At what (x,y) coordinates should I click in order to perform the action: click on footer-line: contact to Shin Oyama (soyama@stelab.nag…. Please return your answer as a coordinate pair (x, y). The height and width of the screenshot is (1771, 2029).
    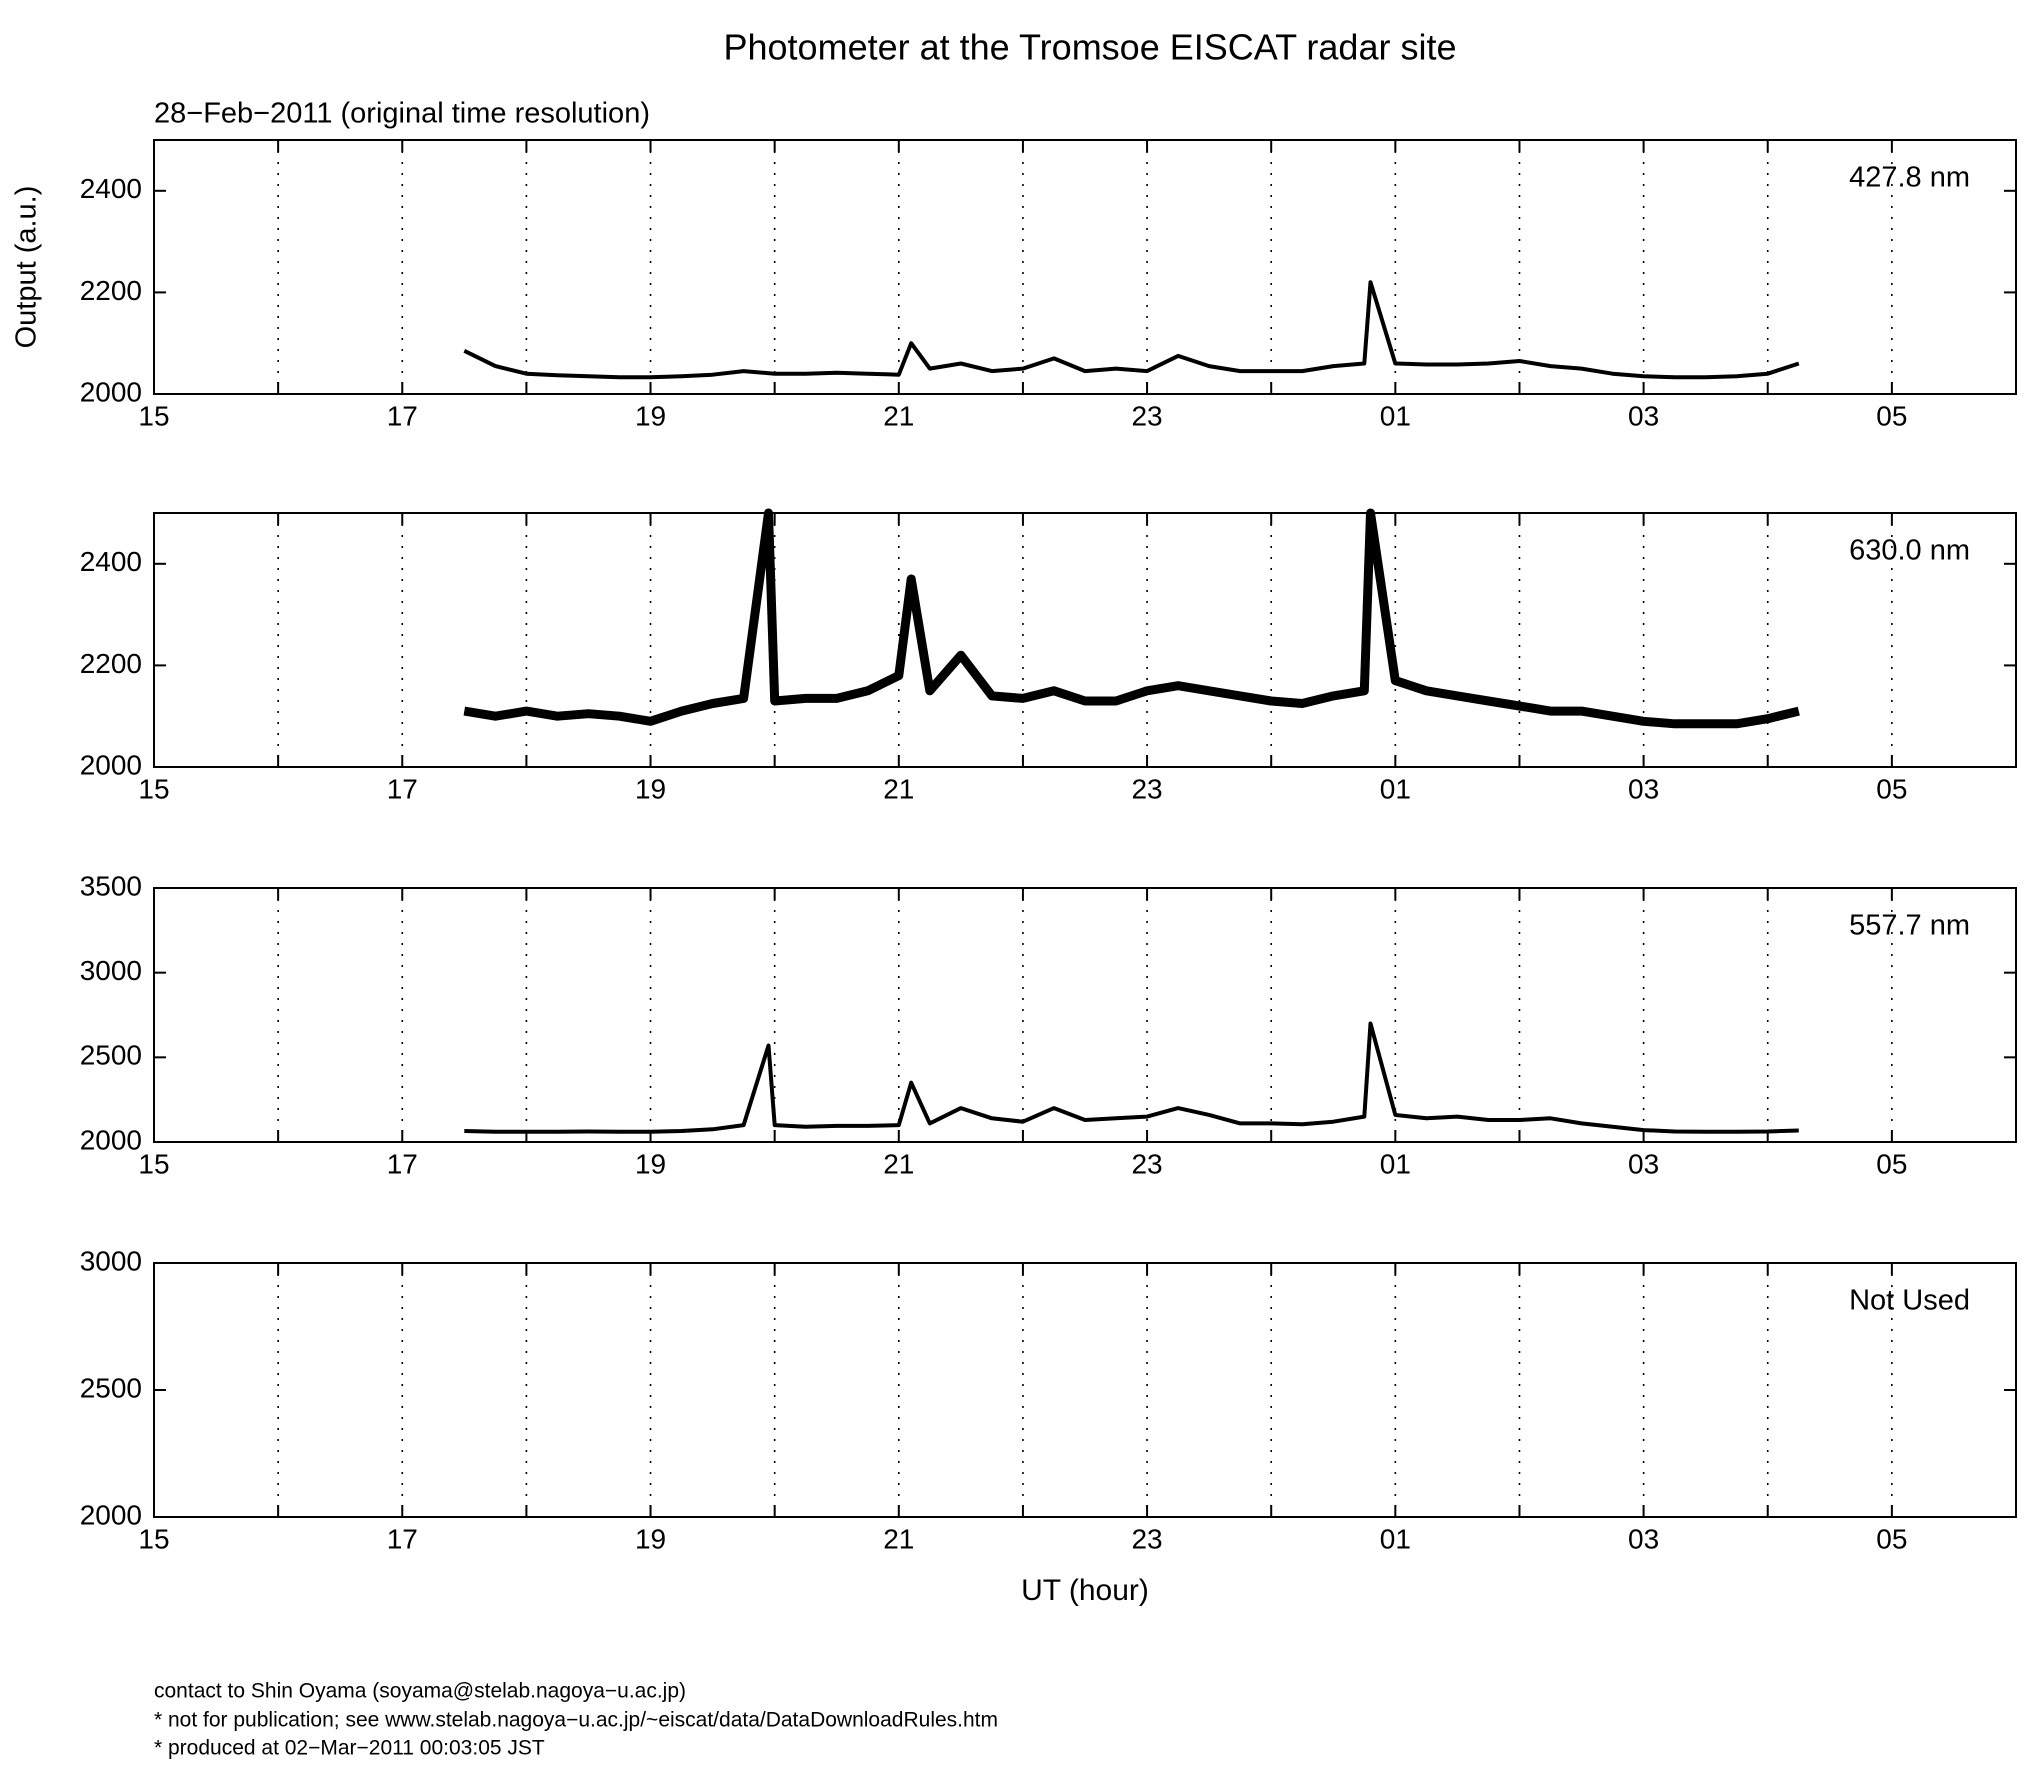
    Looking at the image, I should click on (420, 1691).